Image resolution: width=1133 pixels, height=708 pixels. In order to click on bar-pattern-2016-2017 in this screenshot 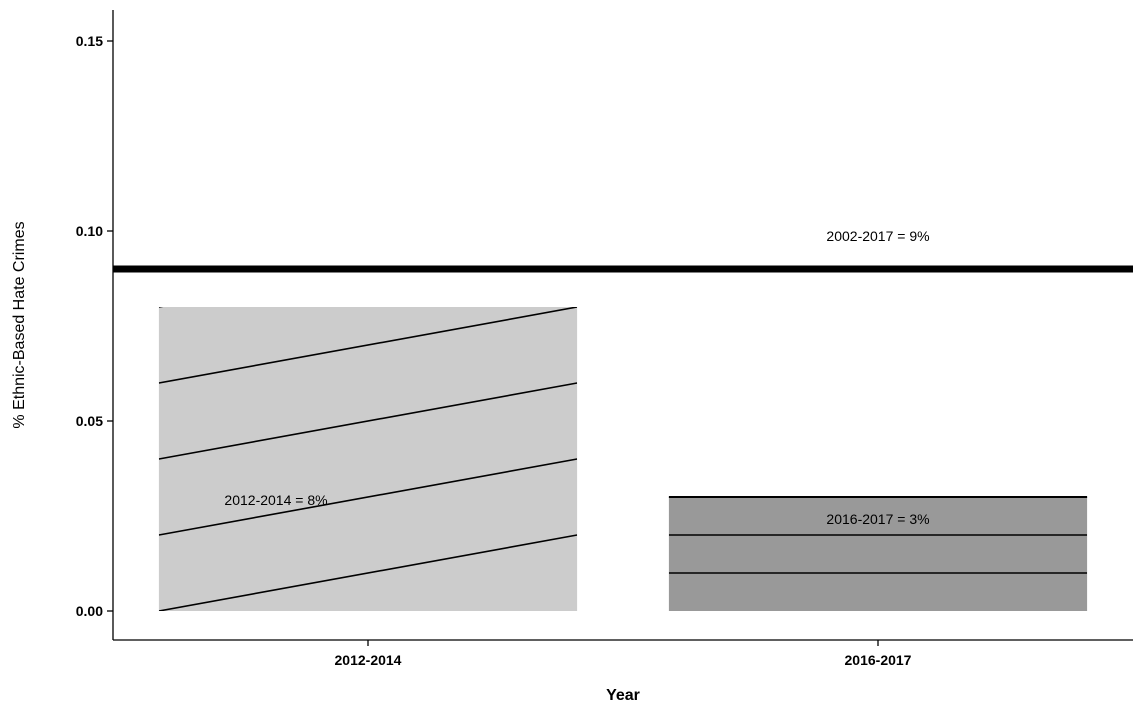, I will do `click(878, 535)`.